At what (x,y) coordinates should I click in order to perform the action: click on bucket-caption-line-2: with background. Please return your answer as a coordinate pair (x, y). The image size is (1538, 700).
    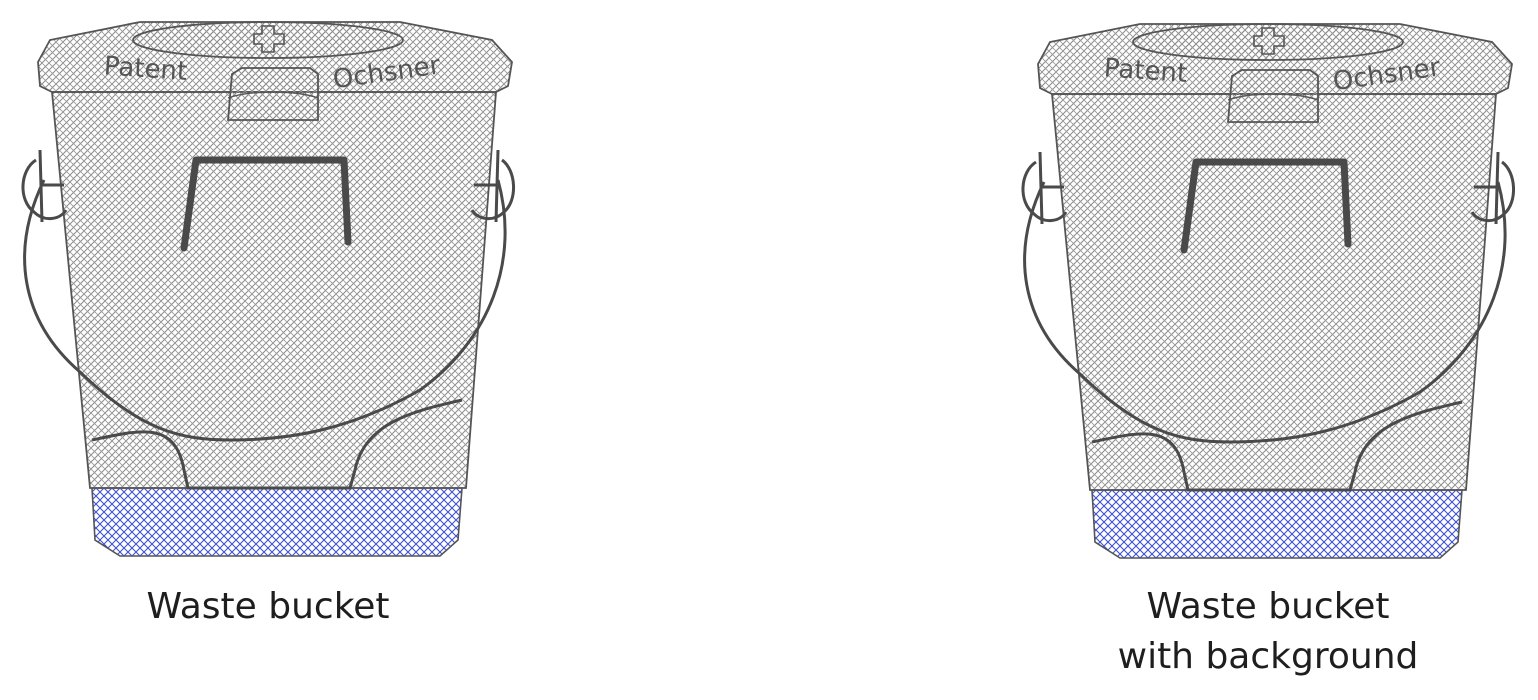
    Looking at the image, I should click on (1268, 656).